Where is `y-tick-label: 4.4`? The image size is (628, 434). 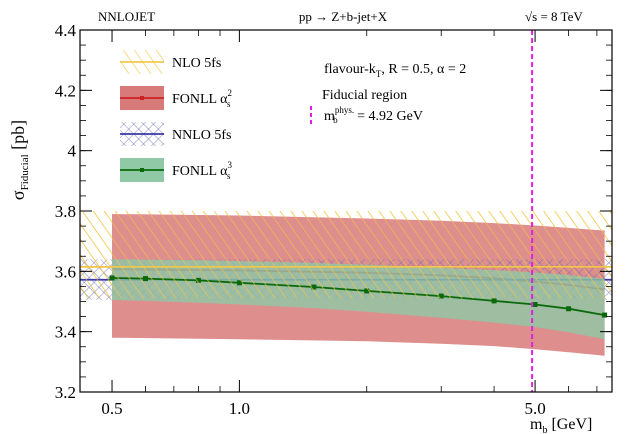
y-tick-label: 4.4 is located at coordinates (66, 30).